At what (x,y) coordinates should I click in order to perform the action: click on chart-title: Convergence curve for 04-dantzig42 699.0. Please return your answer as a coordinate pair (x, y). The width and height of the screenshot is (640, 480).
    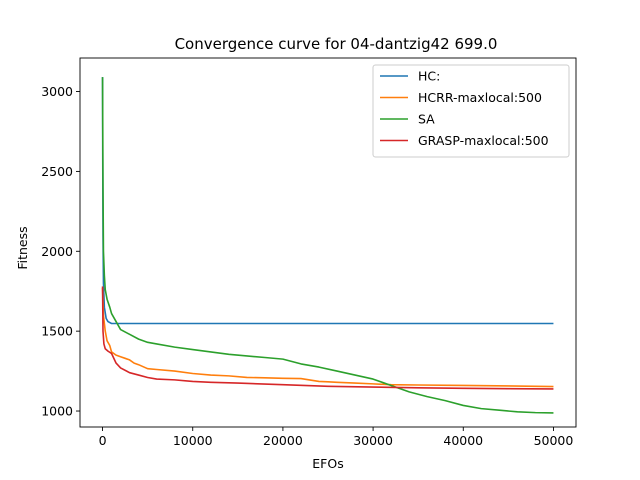
    Looking at the image, I should click on (336, 44).